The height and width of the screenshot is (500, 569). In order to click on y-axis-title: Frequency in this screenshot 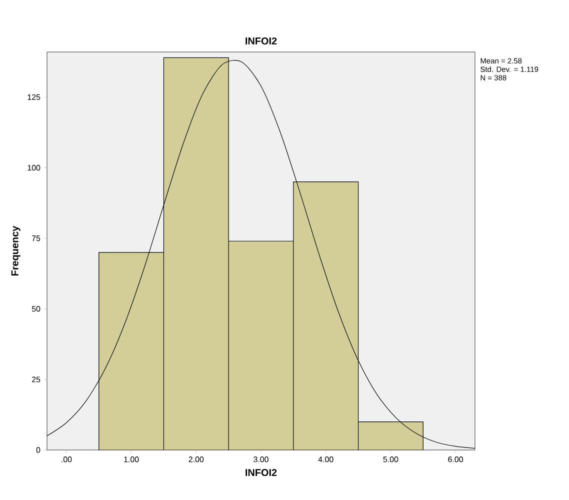, I will do `click(15, 251)`.